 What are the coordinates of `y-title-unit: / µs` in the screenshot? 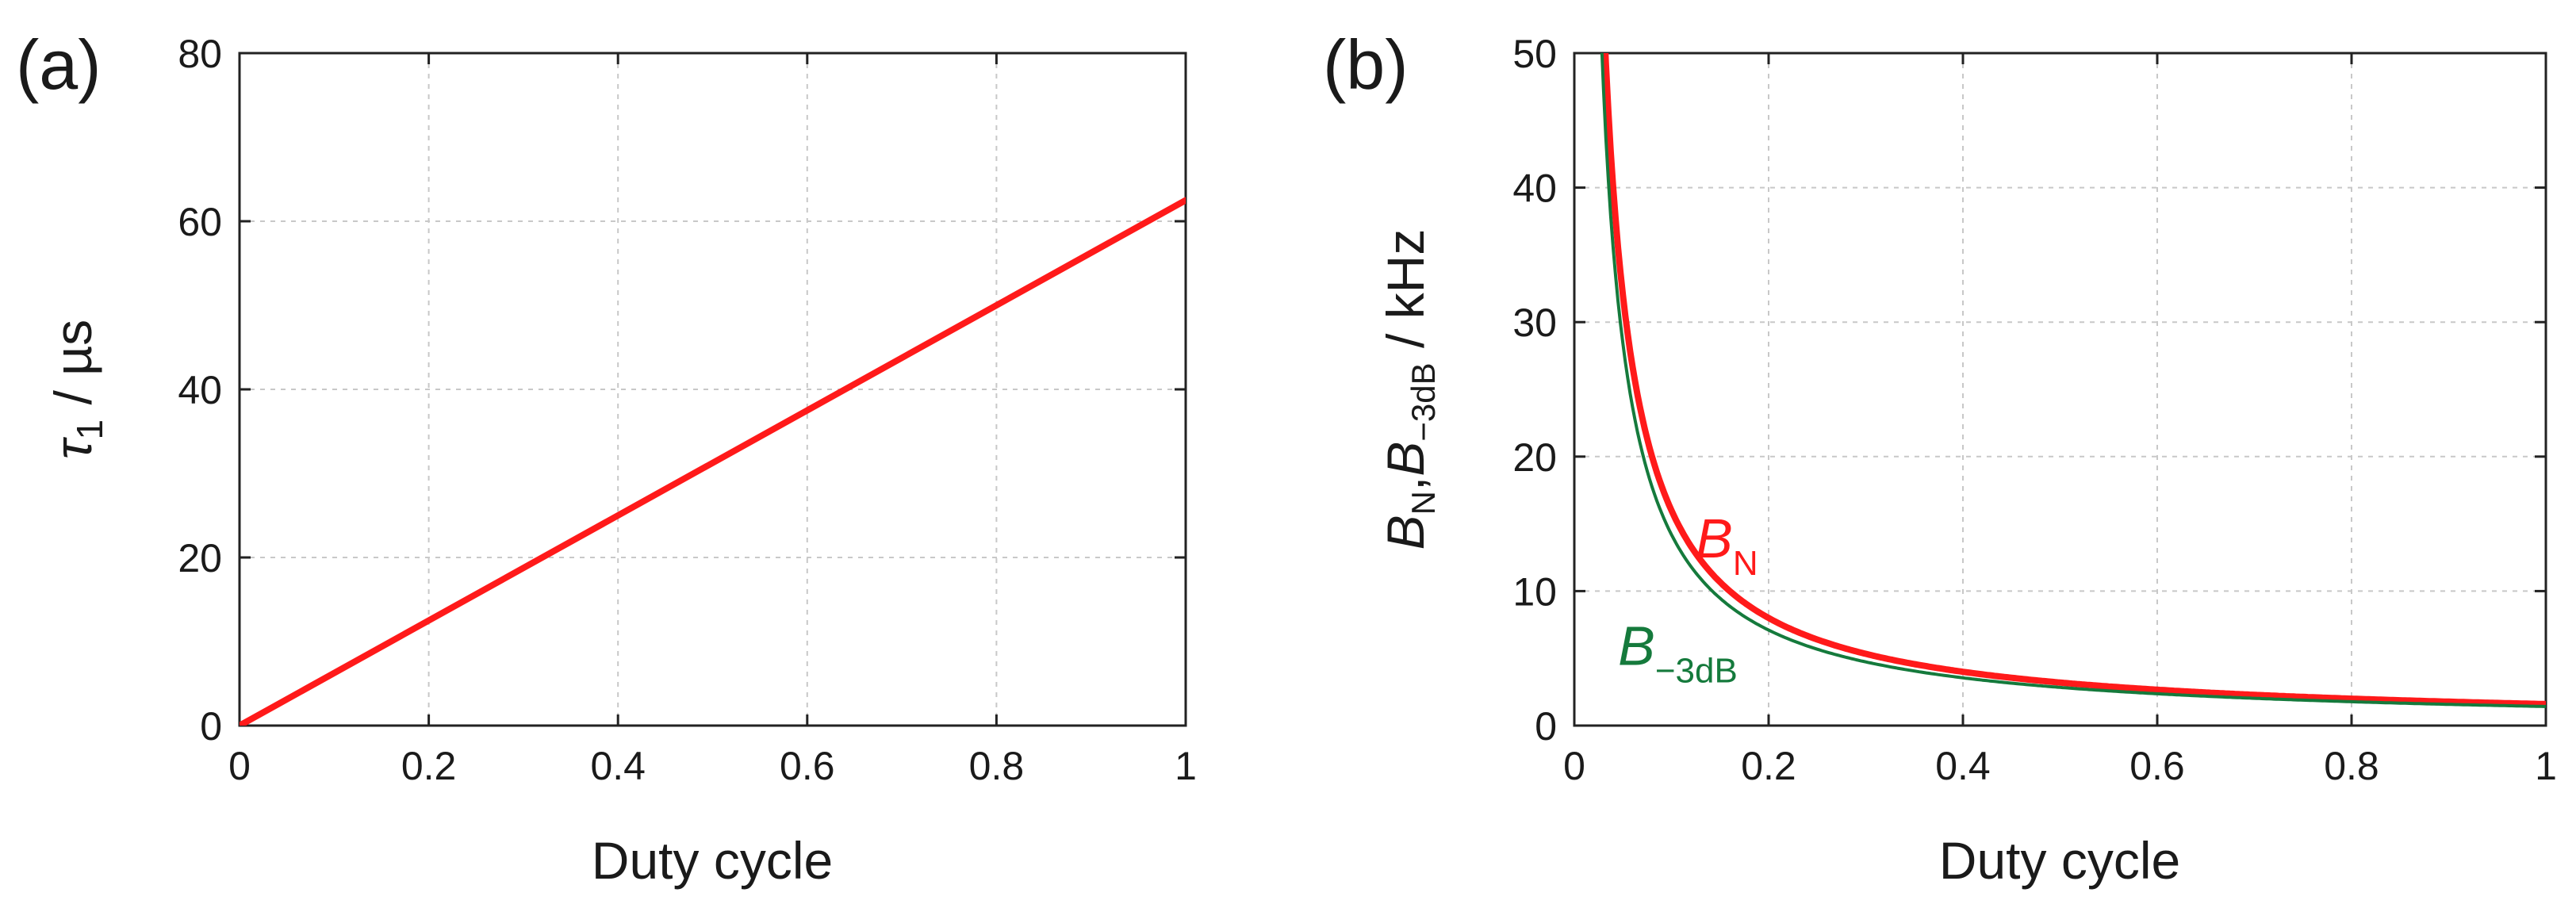 It's located at (73, 370).